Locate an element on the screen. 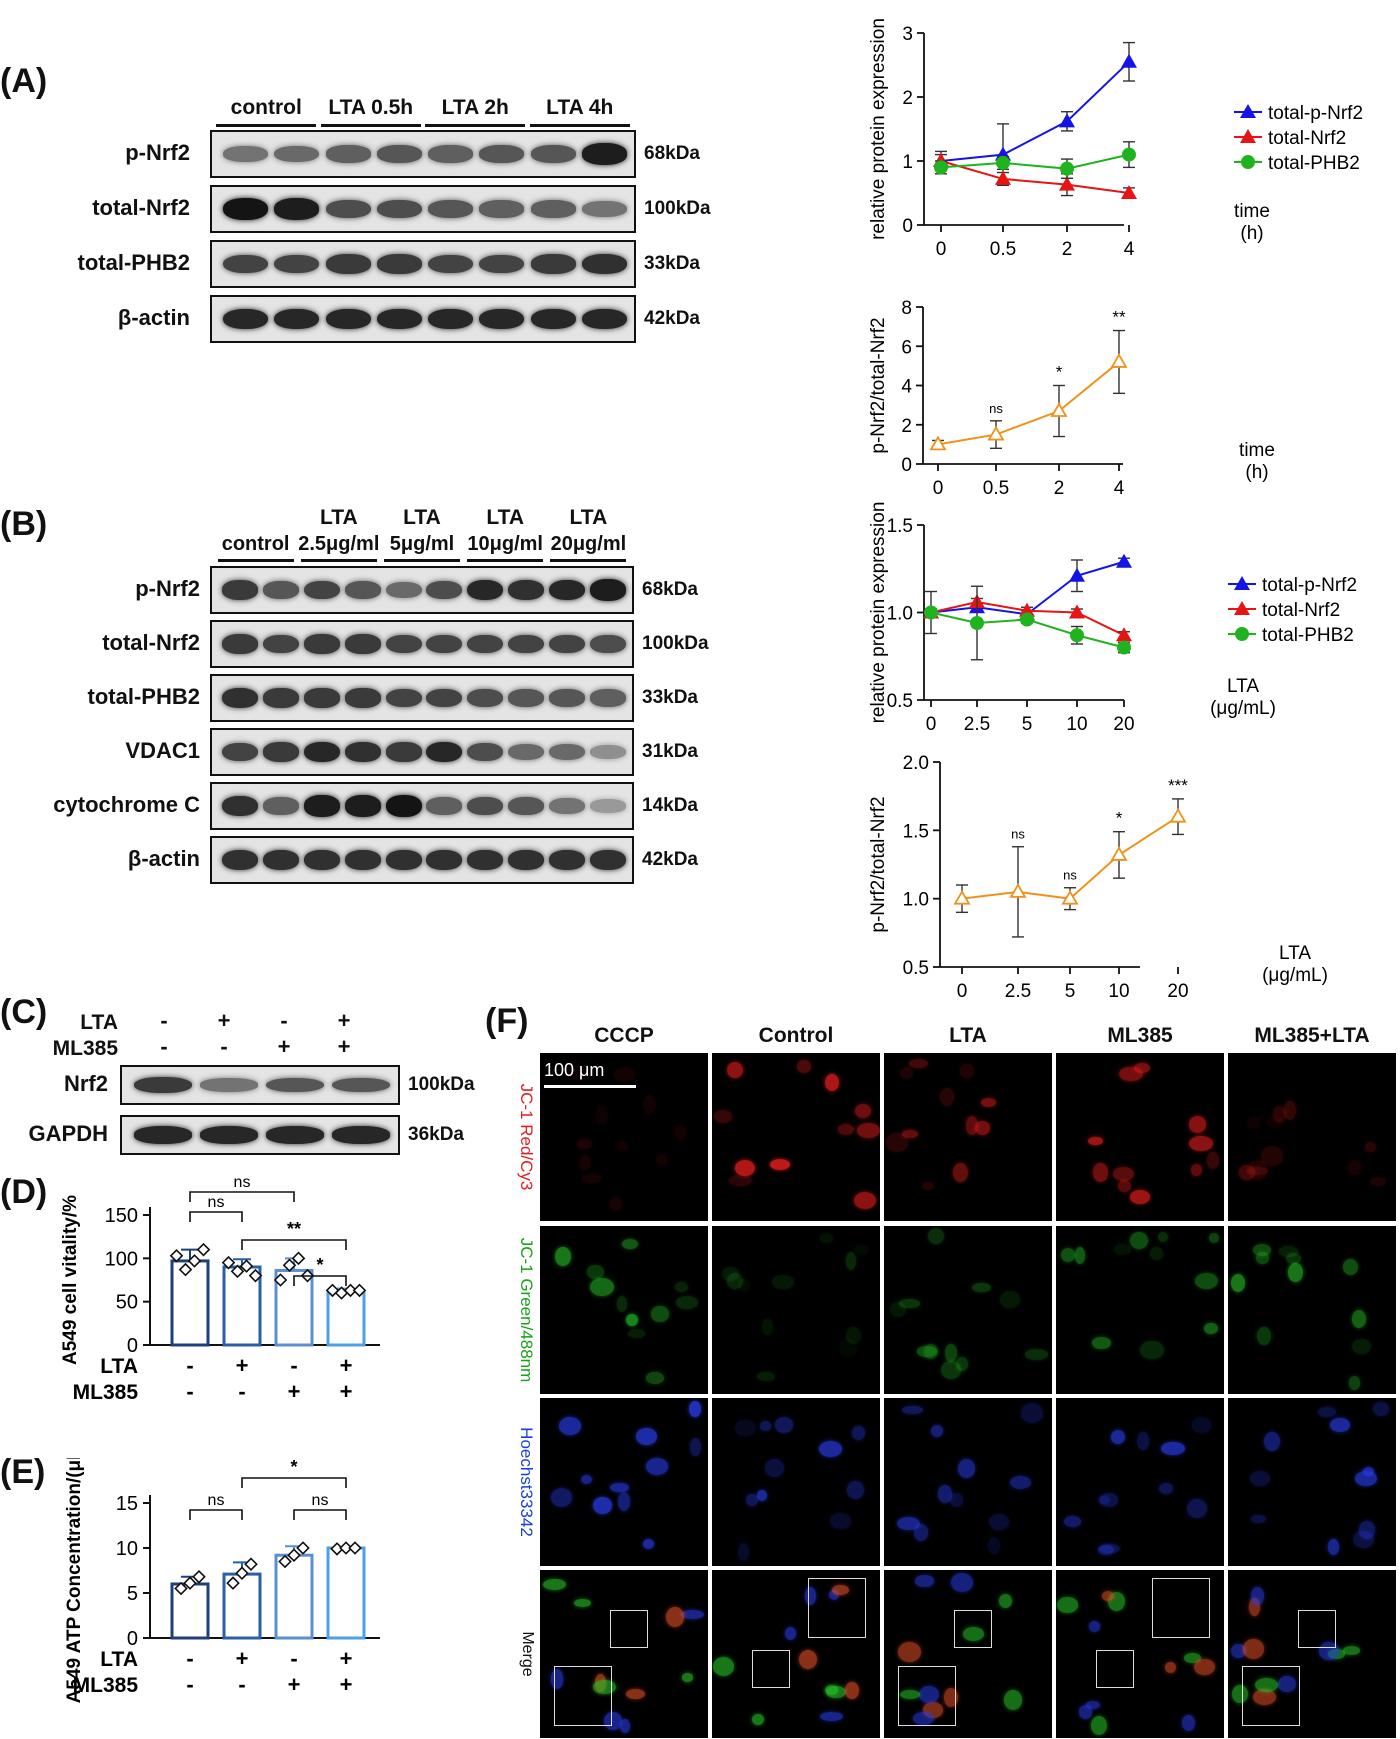  chart1-x-axis-unit: (h) is located at coordinates (1251, 233).